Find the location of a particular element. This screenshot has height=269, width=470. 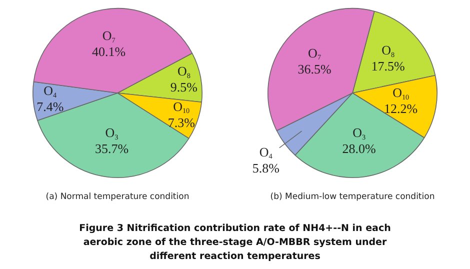

data-label: 7.4% is located at coordinates (50, 106).